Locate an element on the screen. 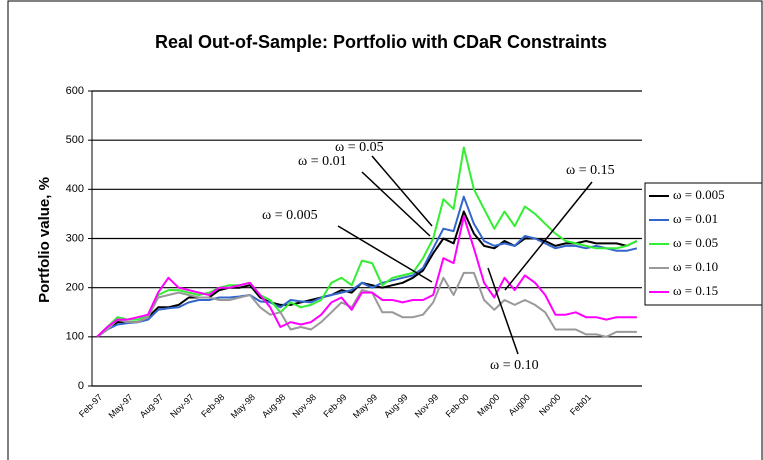 The height and width of the screenshot is (460, 763). annotation: ω = 0.05 is located at coordinates (359, 147).